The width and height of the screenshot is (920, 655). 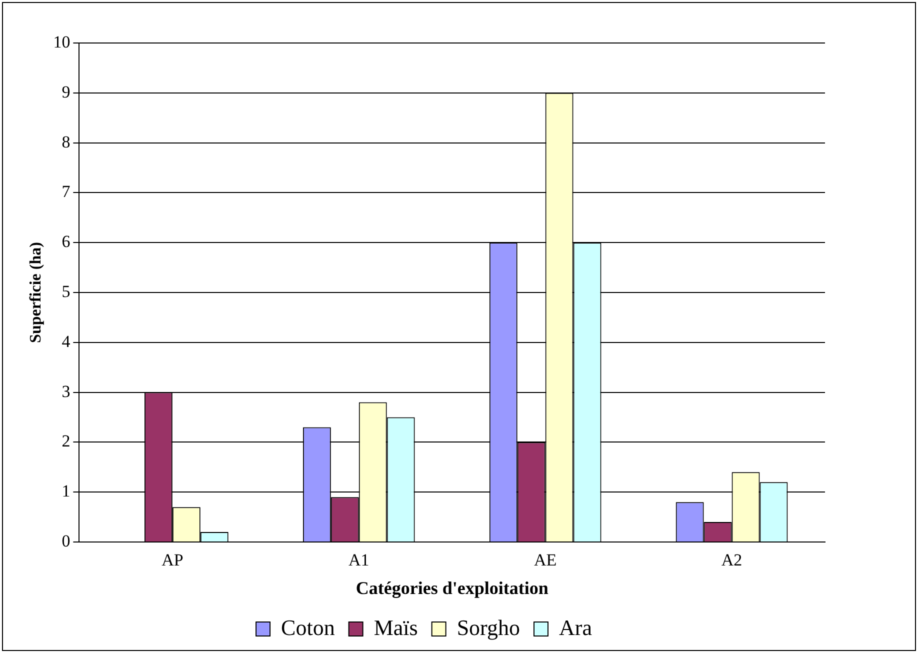 What do you see at coordinates (61, 42) in the screenshot?
I see `y-tick-label: 10` at bounding box center [61, 42].